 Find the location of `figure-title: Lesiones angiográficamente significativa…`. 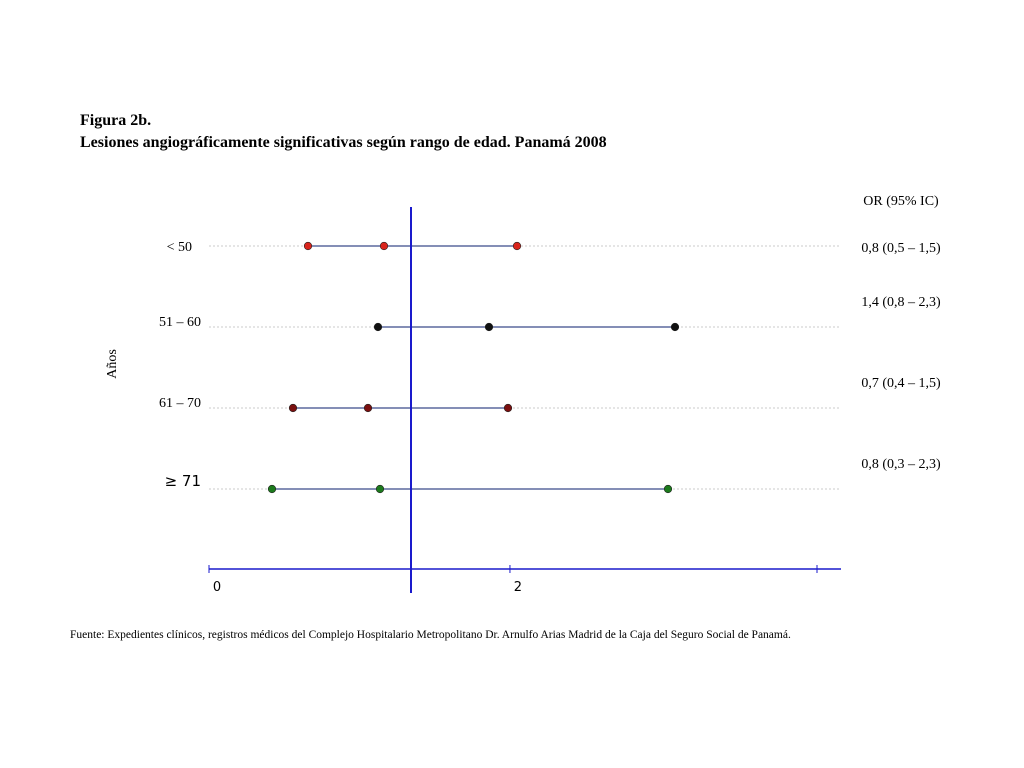

figure-title: Lesiones angiográficamente significativa… is located at coordinates (343, 142).